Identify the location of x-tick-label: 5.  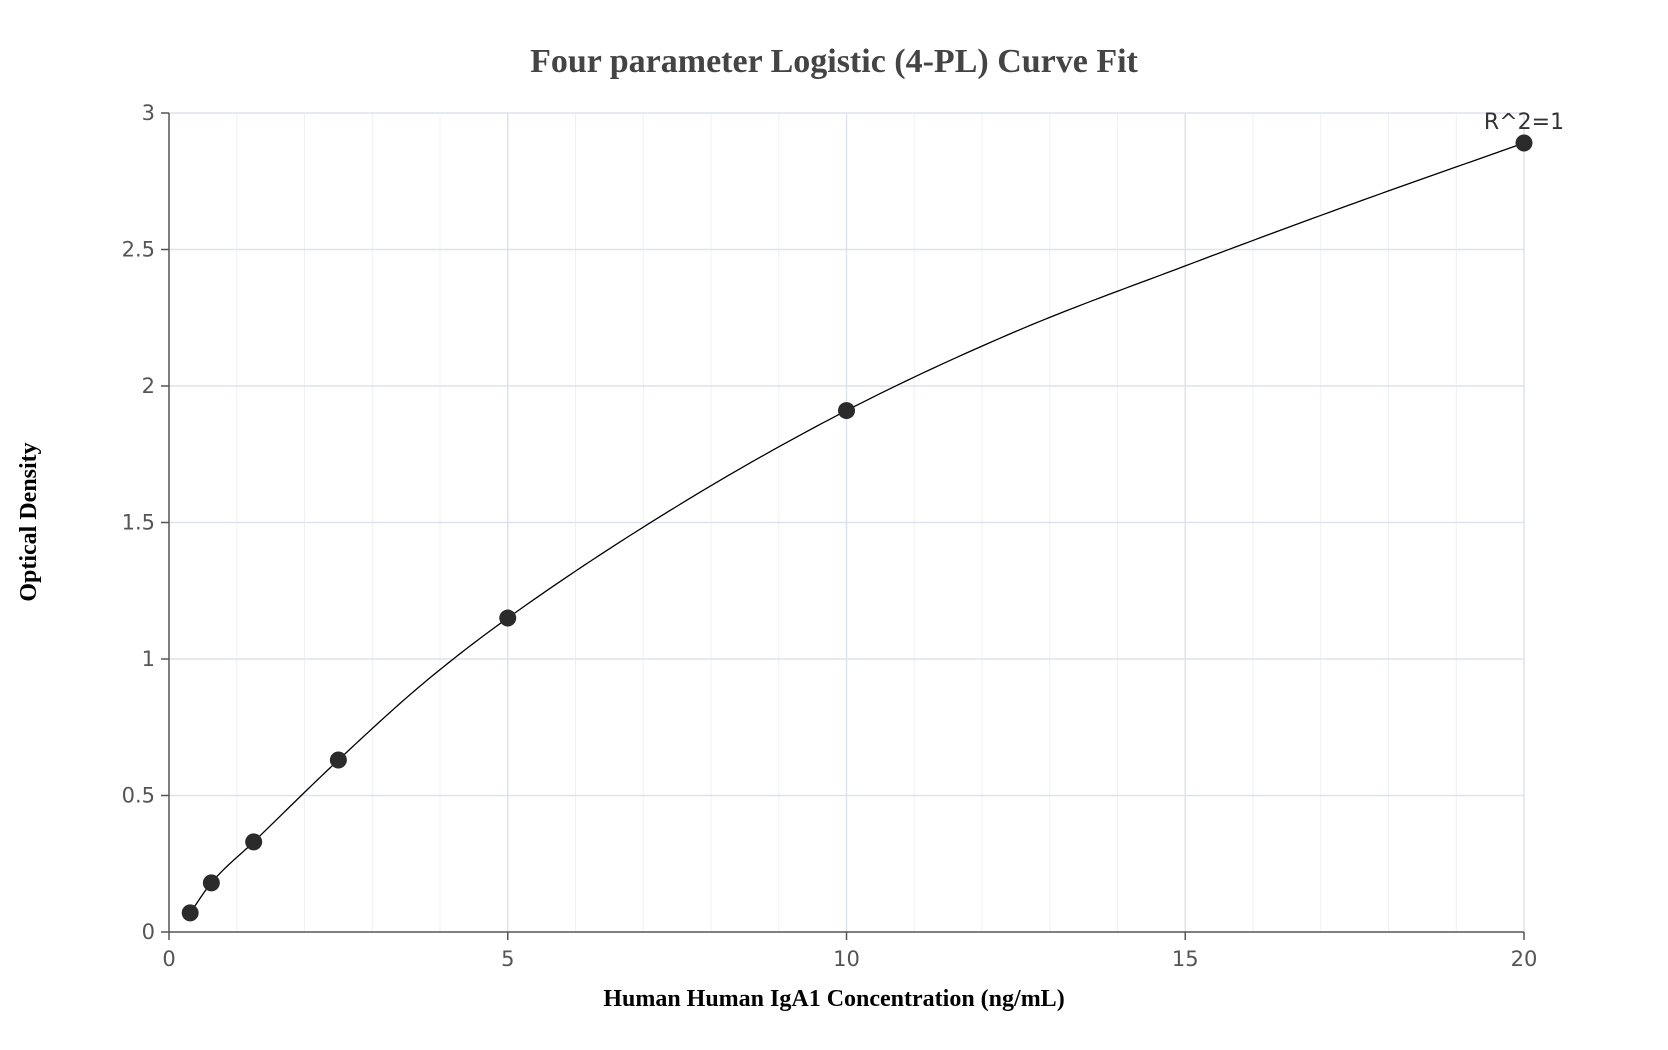
(507, 959).